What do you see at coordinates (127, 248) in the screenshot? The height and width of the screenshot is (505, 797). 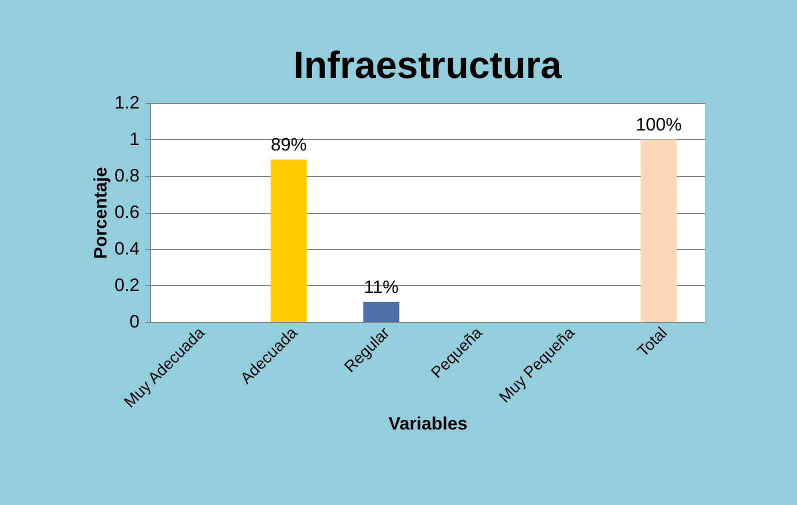 I see `y-tick-label: 0.4` at bounding box center [127, 248].